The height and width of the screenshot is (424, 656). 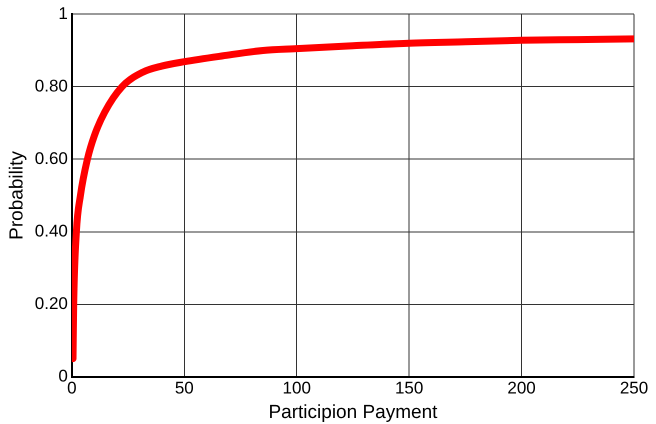 I want to click on y-tick-label: 0, so click(x=63, y=376).